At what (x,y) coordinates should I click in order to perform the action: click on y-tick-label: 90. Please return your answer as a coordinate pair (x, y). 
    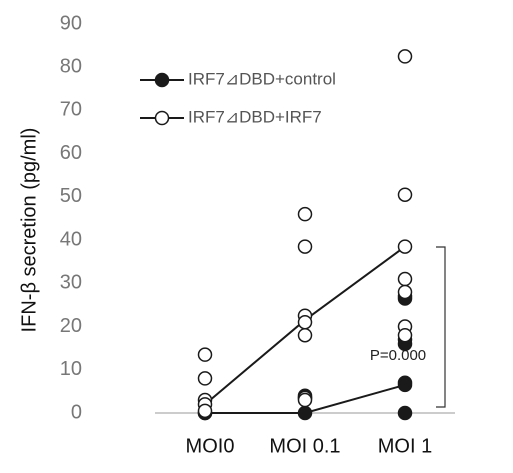
    Looking at the image, I should click on (71, 23).